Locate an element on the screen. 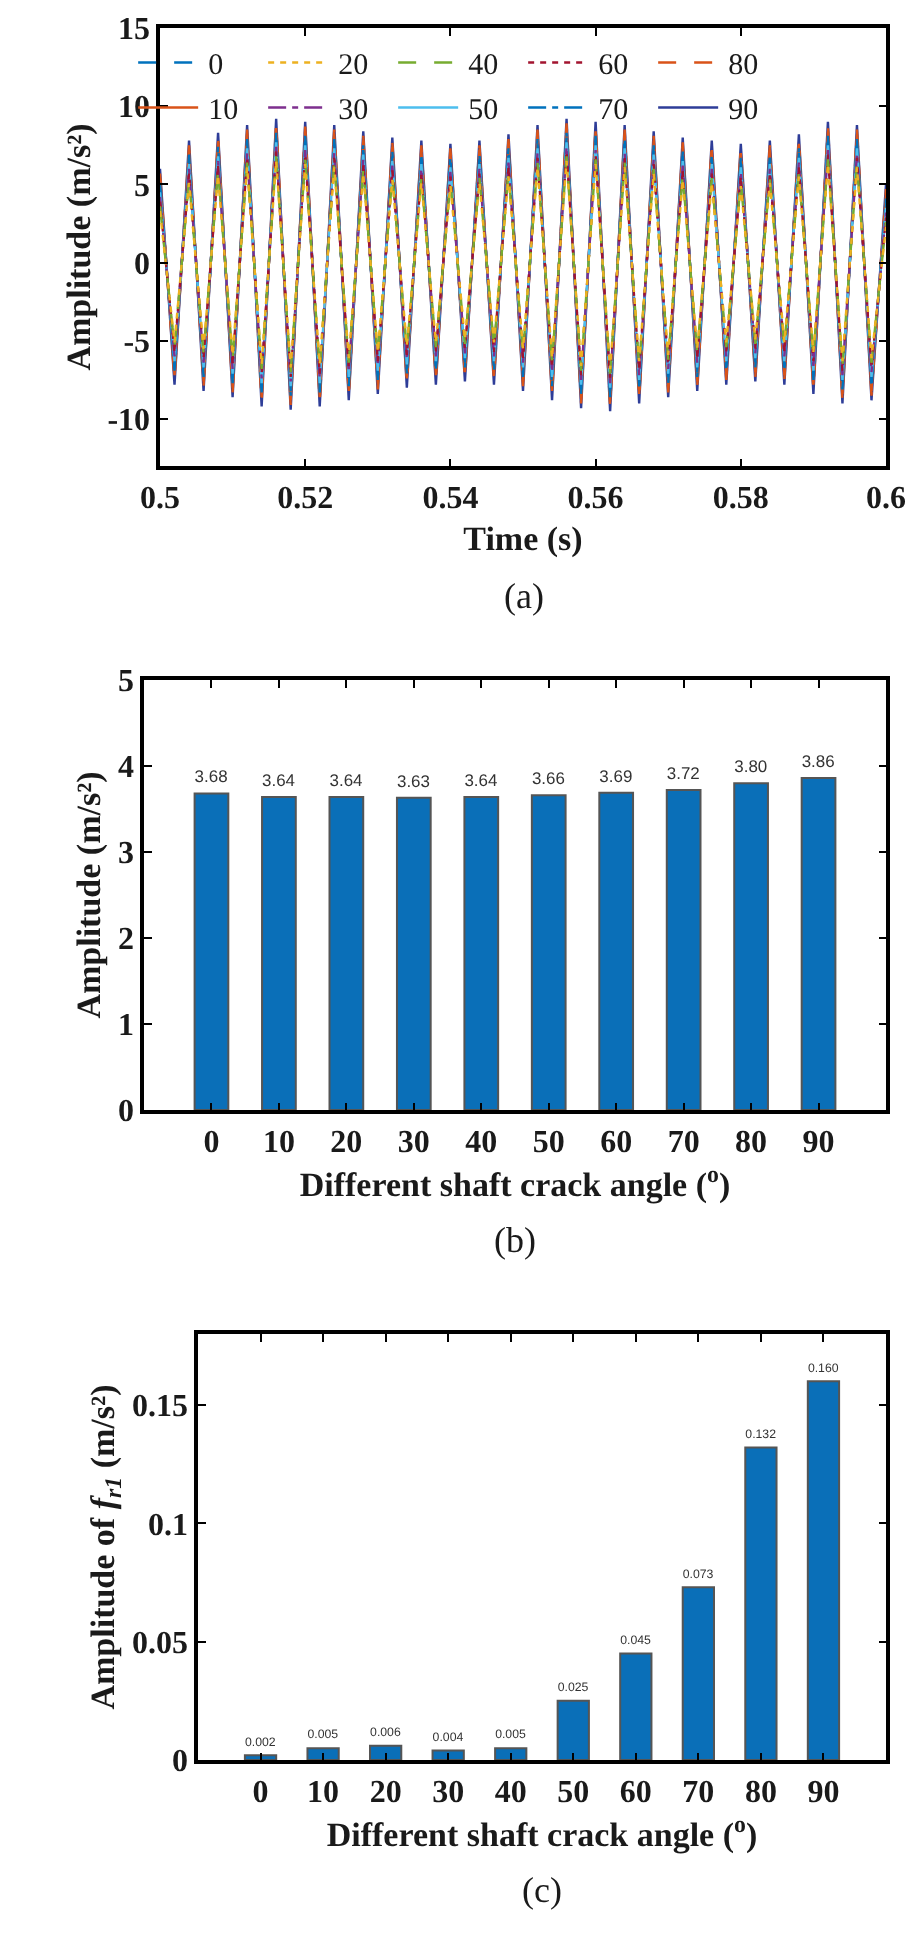  y-tick-label: 3 is located at coordinates (126, 854).